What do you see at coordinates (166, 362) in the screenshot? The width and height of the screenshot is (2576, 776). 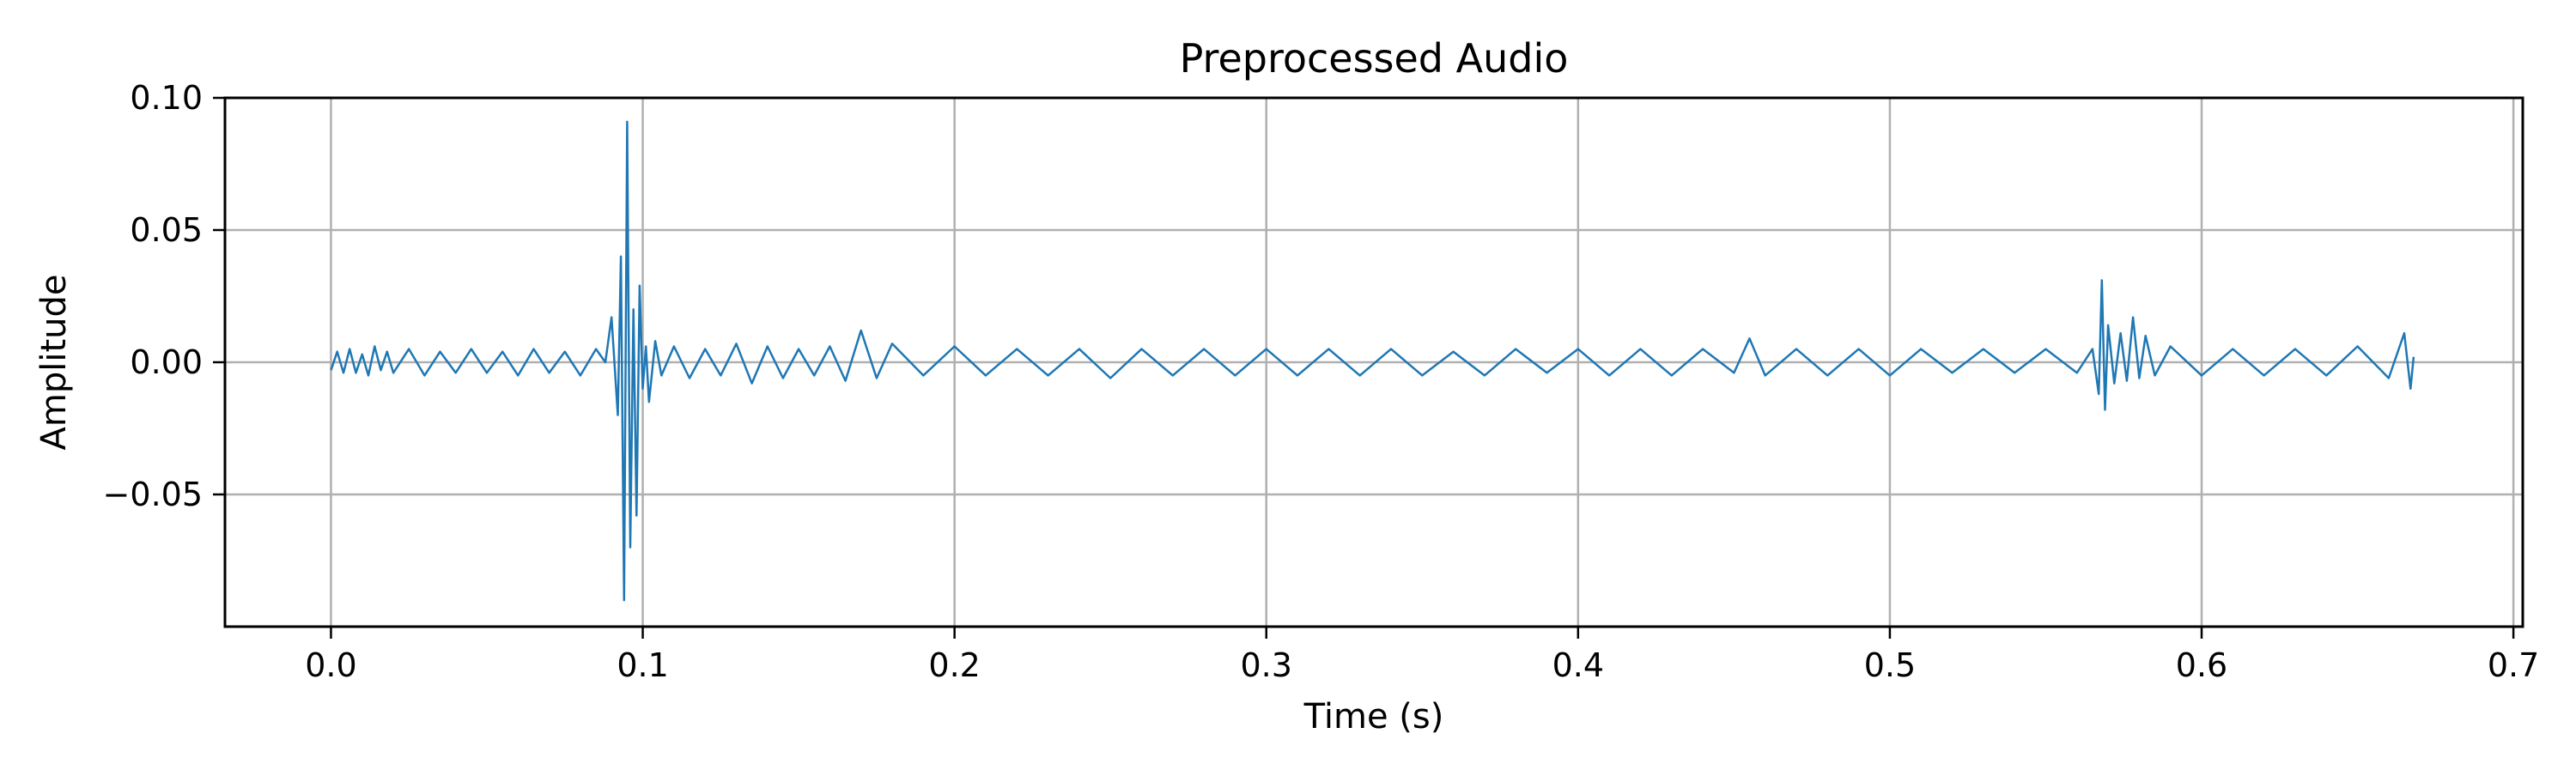 I see `y-tick-label: 0.00` at bounding box center [166, 362].